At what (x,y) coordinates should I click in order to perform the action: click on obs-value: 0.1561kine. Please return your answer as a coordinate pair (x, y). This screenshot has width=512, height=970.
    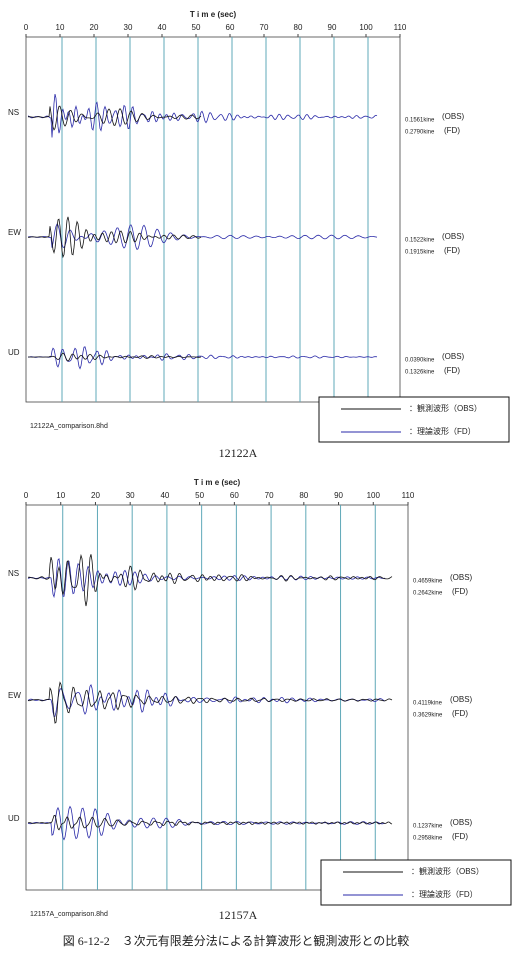
    Looking at the image, I should click on (420, 121).